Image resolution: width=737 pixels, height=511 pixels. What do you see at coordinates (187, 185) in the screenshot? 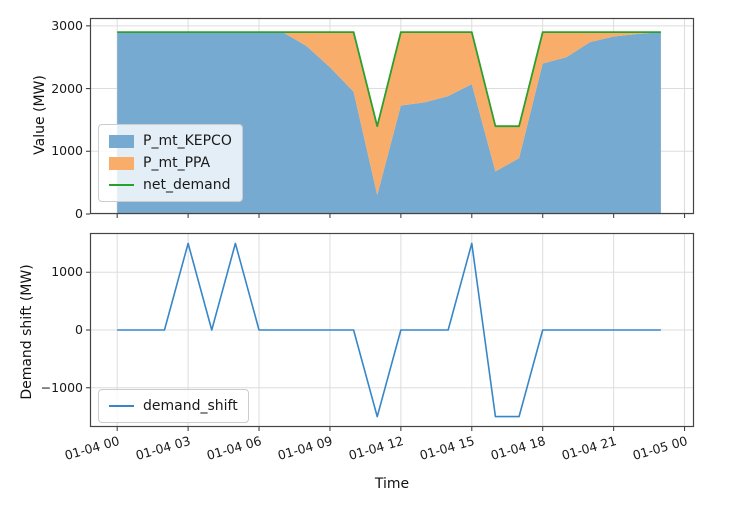
I see `legend-label: net_demand` at bounding box center [187, 185].